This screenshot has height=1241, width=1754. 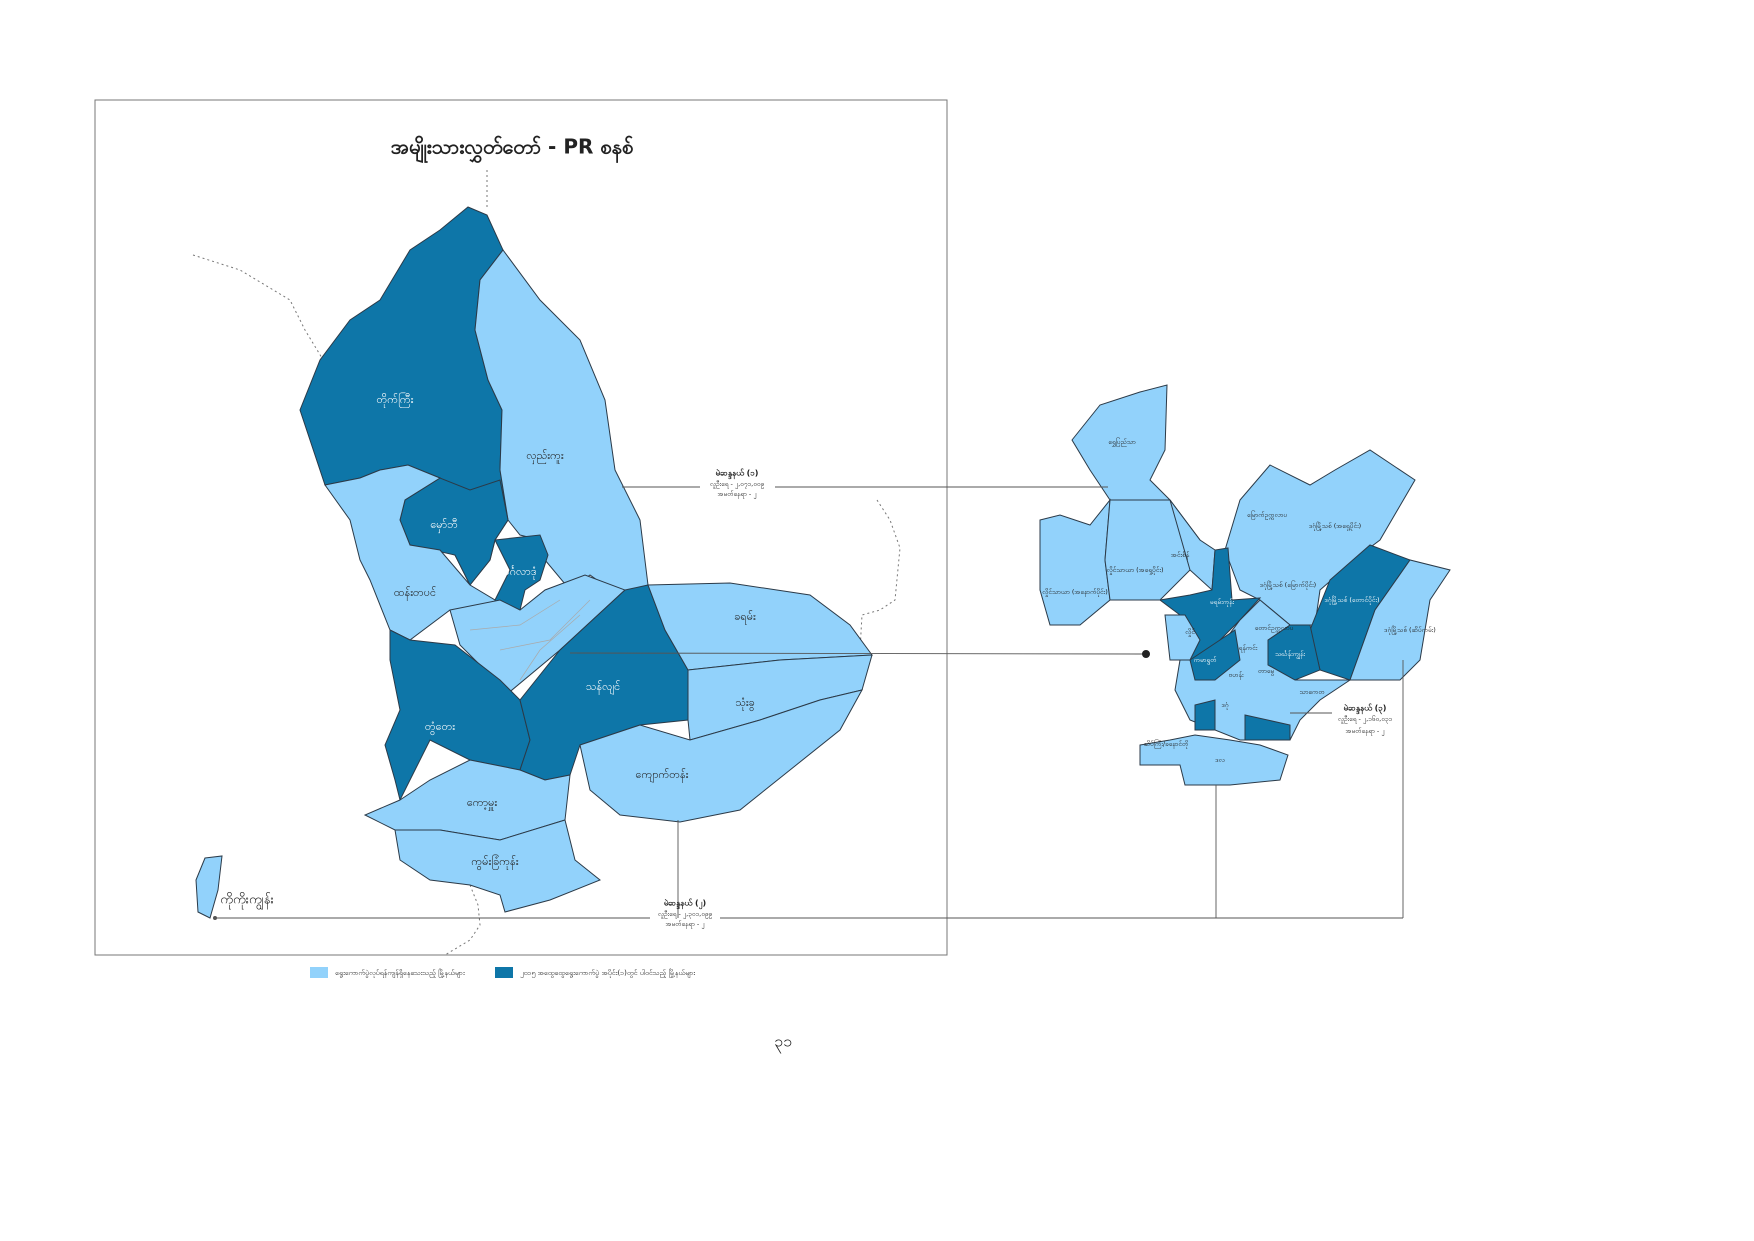 What do you see at coordinates (1274, 628) in the screenshot?
I see `township-label: တောင်ဥက္ကလာပ` at bounding box center [1274, 628].